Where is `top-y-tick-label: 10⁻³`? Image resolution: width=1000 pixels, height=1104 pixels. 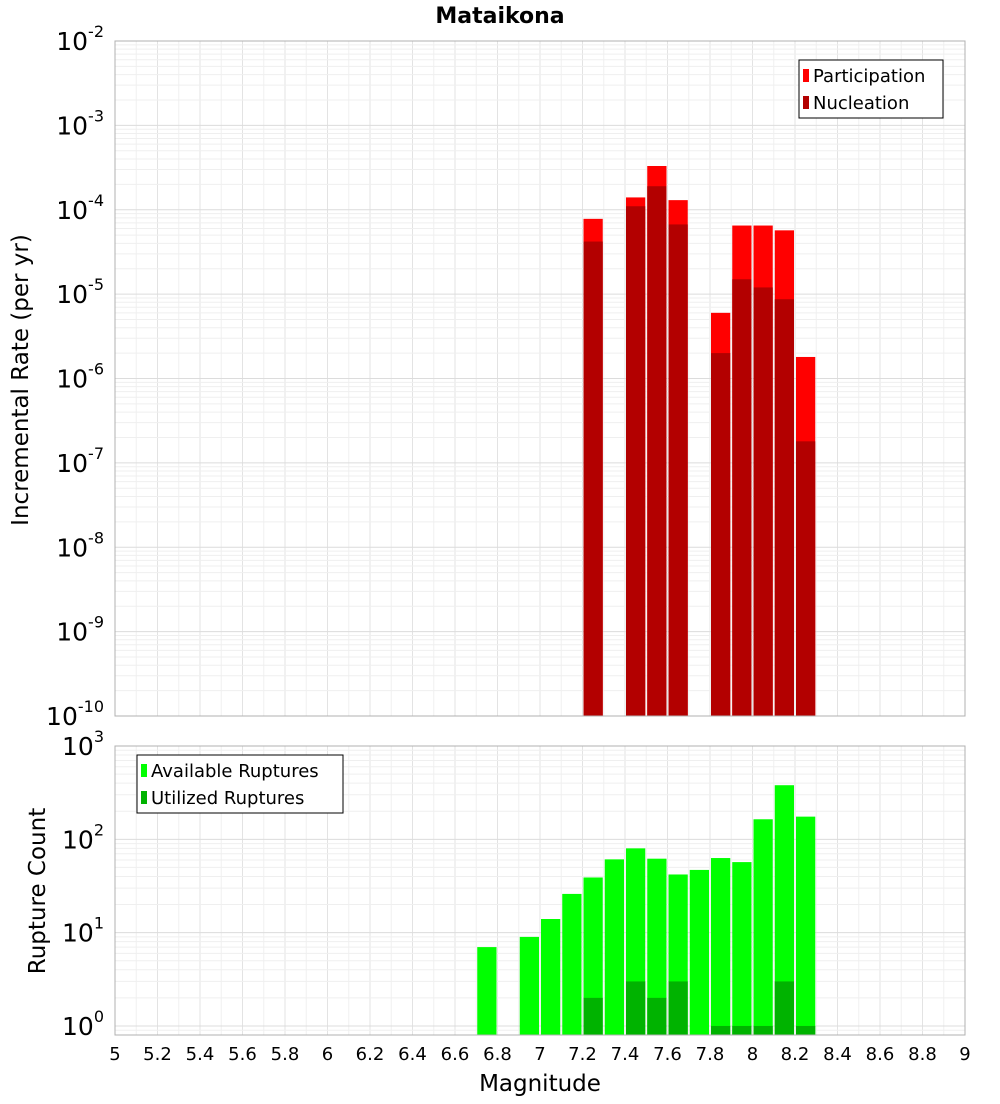 top-y-tick-label: 10⁻³ is located at coordinates (80, 123).